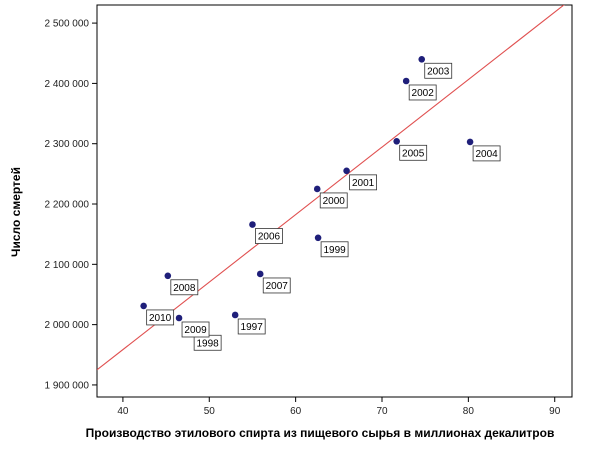  I want to click on y-tick-label: 2 400 000, so click(67, 84).